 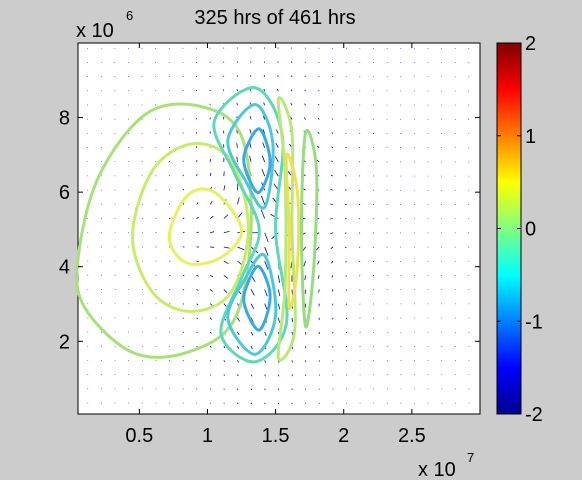 What do you see at coordinates (470, 457) in the screenshot?
I see `x-multiplier-exponent: 7` at bounding box center [470, 457].